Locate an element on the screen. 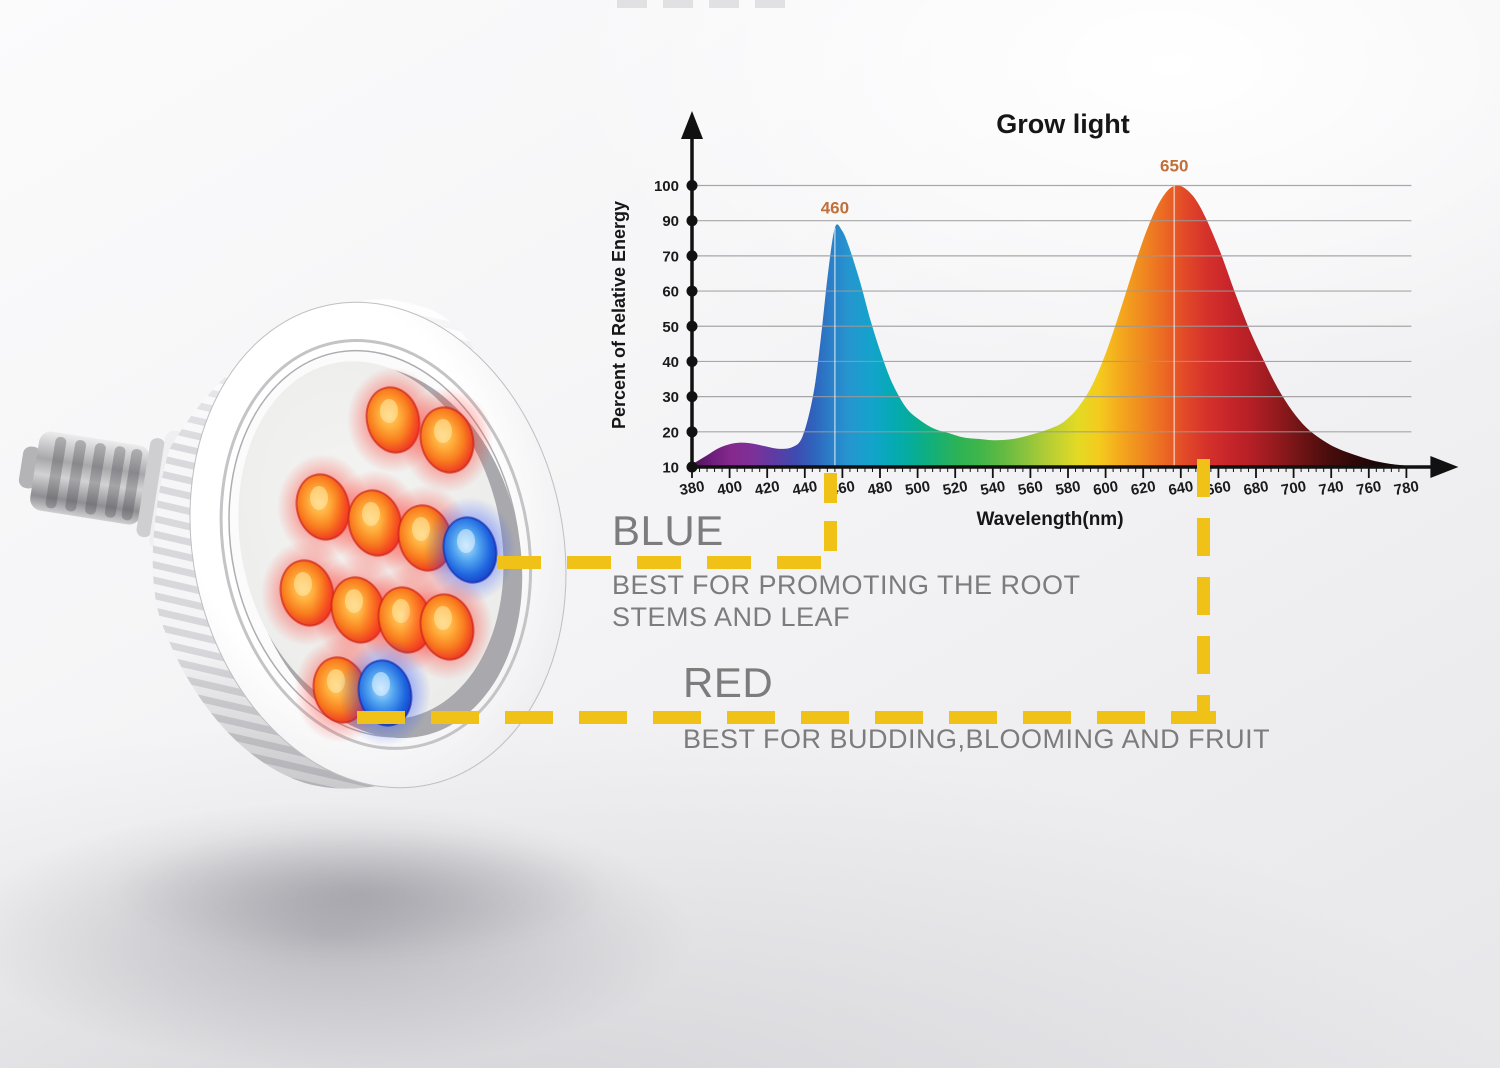 This screenshot has width=1500, height=1068. y-tick-label: 70 is located at coordinates (670, 256).